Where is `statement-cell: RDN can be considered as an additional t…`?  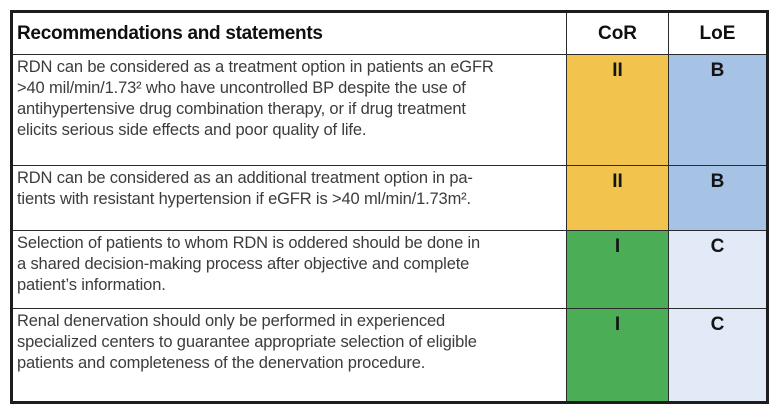 statement-cell: RDN can be considered as an additional t… is located at coordinates (289, 198).